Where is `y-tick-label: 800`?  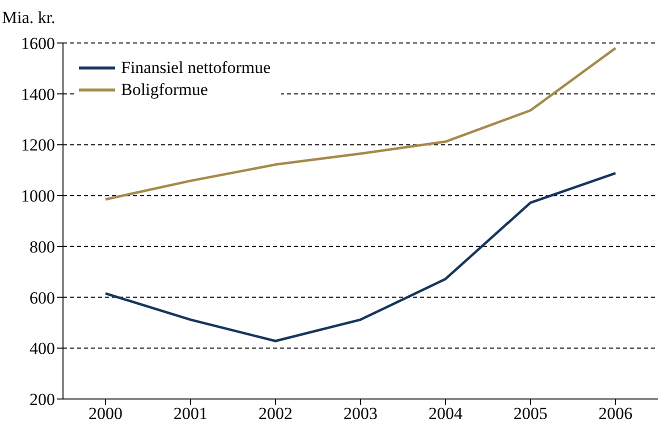
y-tick-label: 800 is located at coordinates (42, 246).